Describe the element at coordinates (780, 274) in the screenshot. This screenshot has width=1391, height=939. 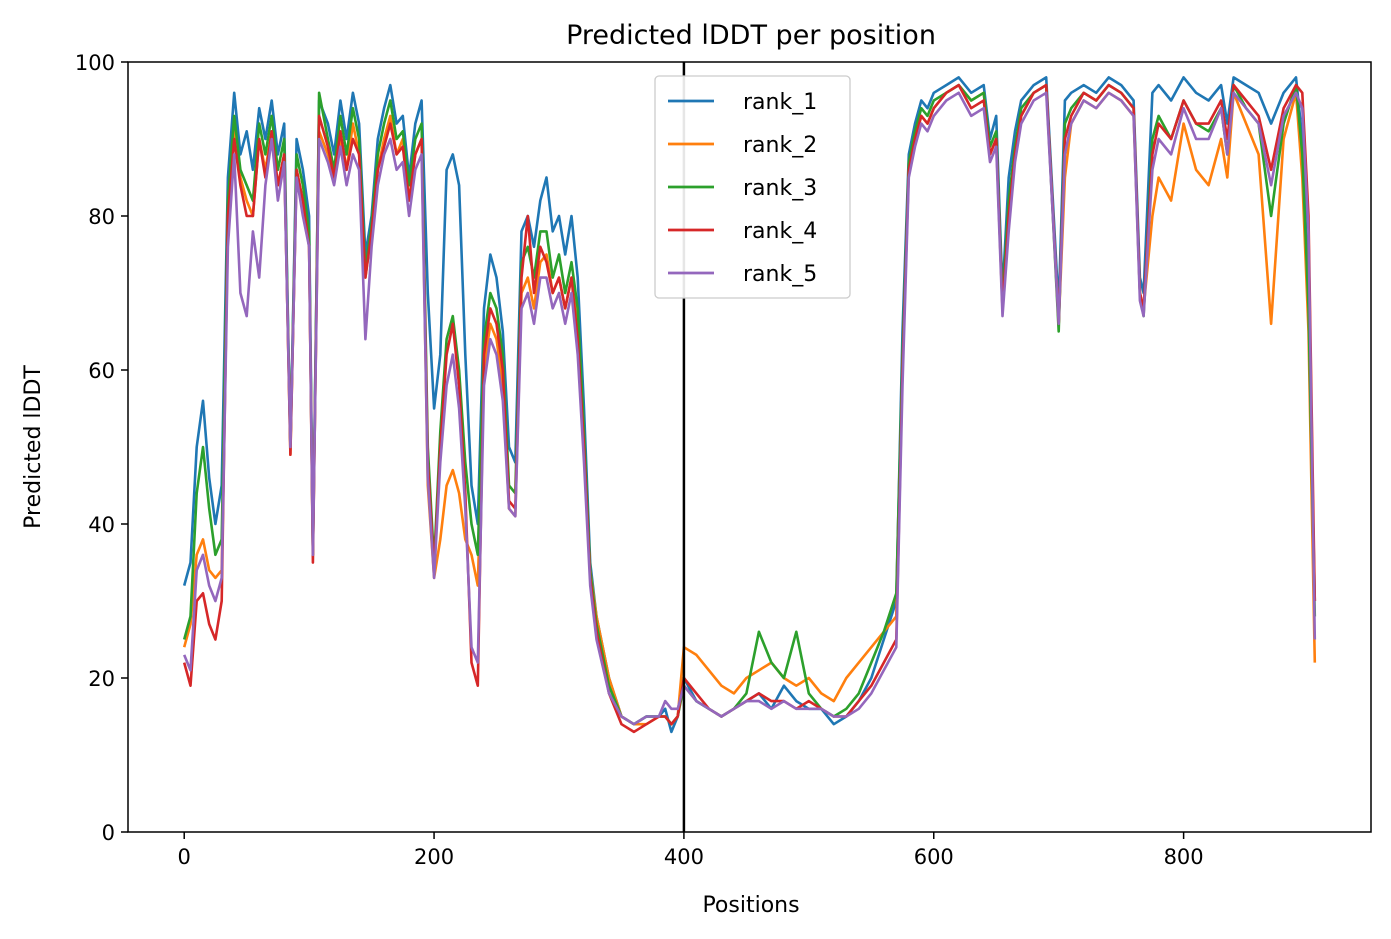
I see `legend-label: rank_5` at that location.